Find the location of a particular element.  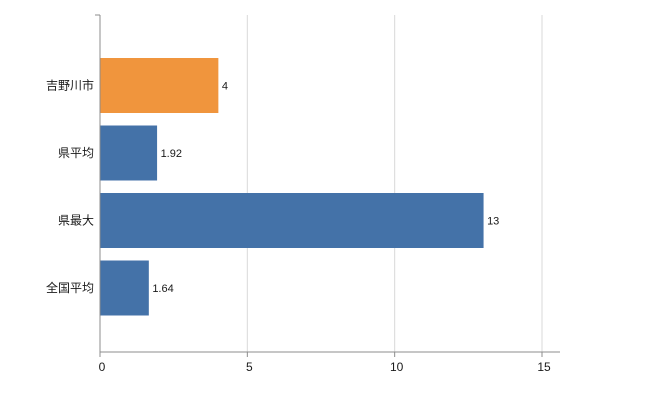

x-tick-label: 0 is located at coordinates (102, 367).